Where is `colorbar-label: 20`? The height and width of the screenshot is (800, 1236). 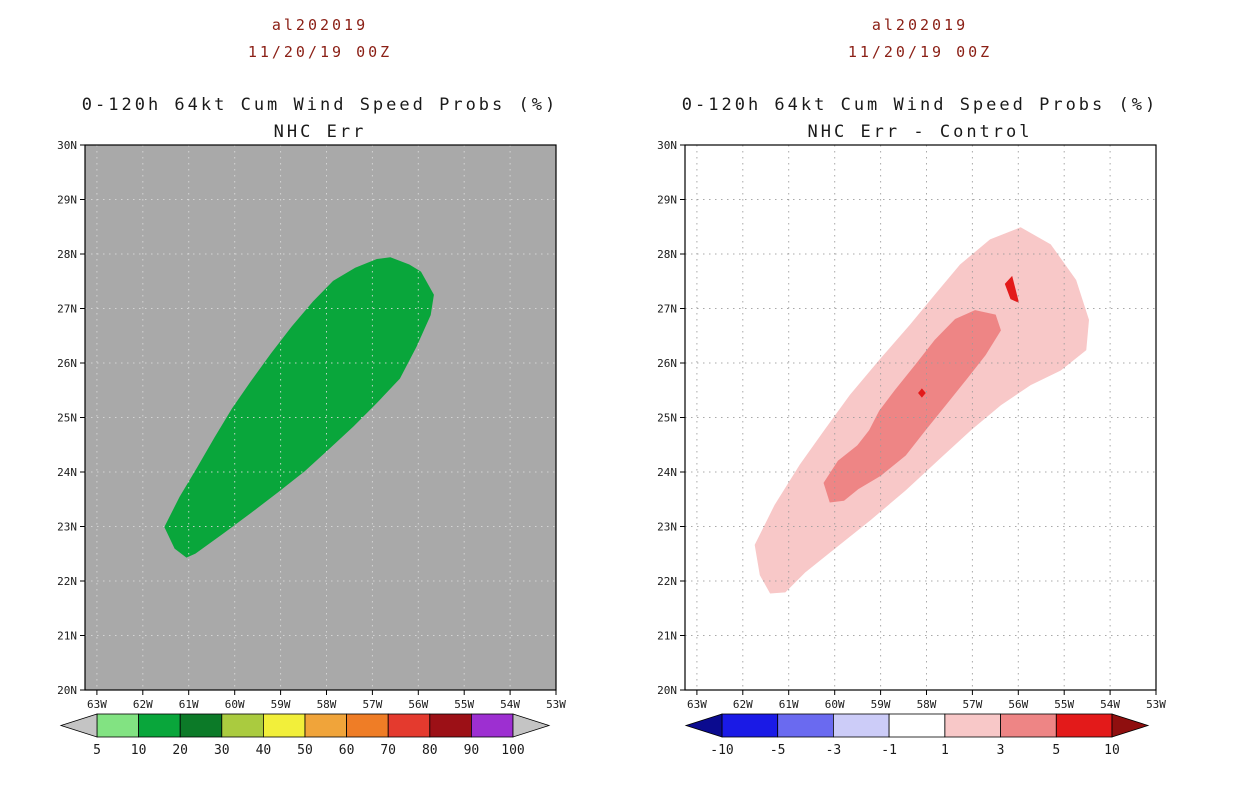
colorbar-label: 20 is located at coordinates (180, 750).